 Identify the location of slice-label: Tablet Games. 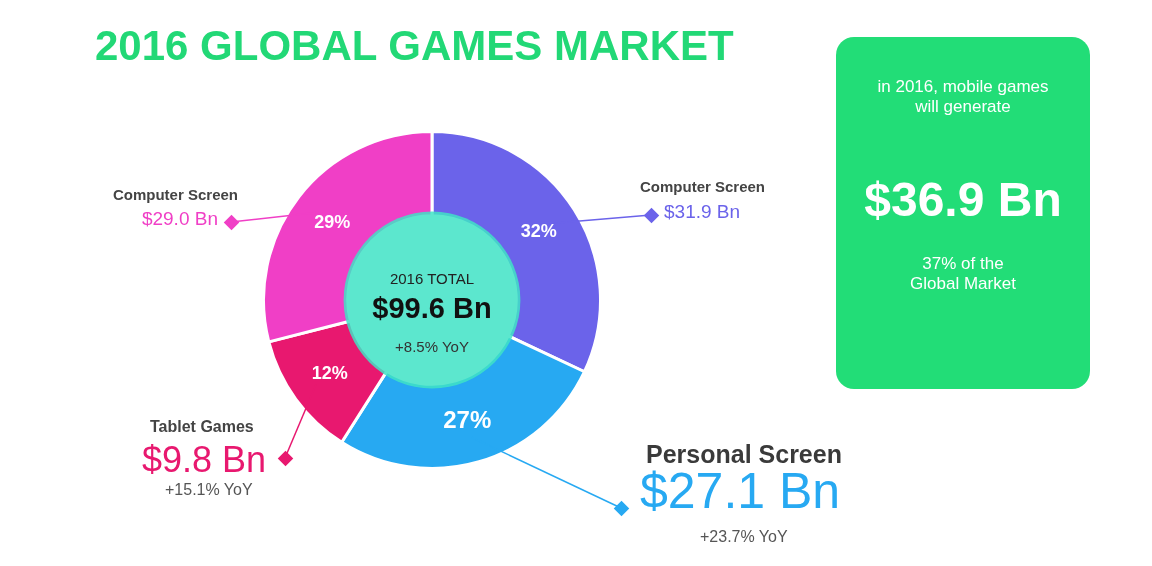
(202, 427).